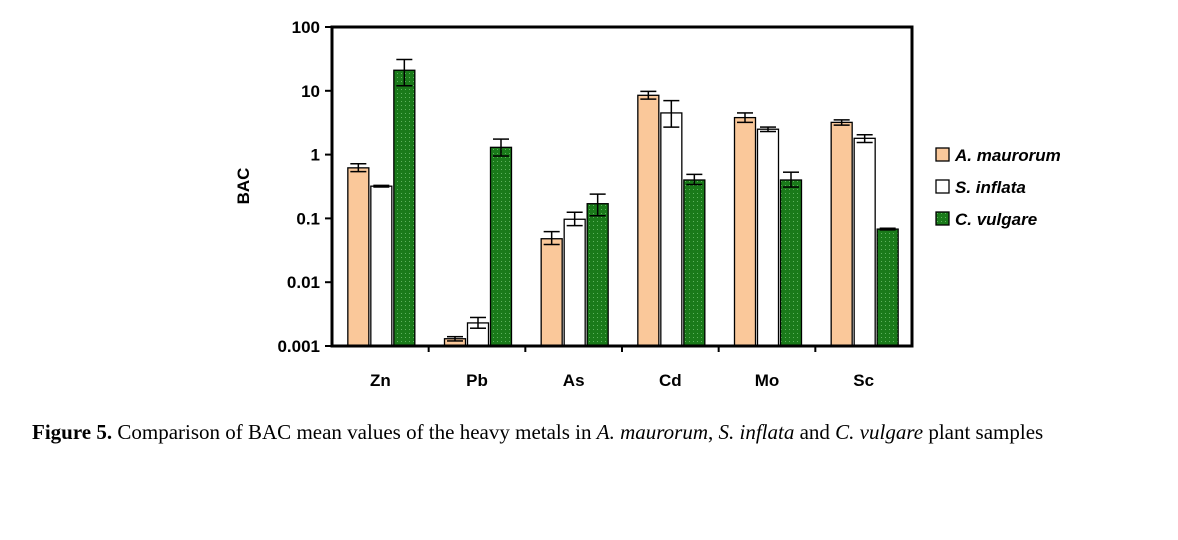 This screenshot has width=1178, height=540. Describe the element at coordinates (72, 432) in the screenshot. I see `caption-label: Figure 5.` at that location.